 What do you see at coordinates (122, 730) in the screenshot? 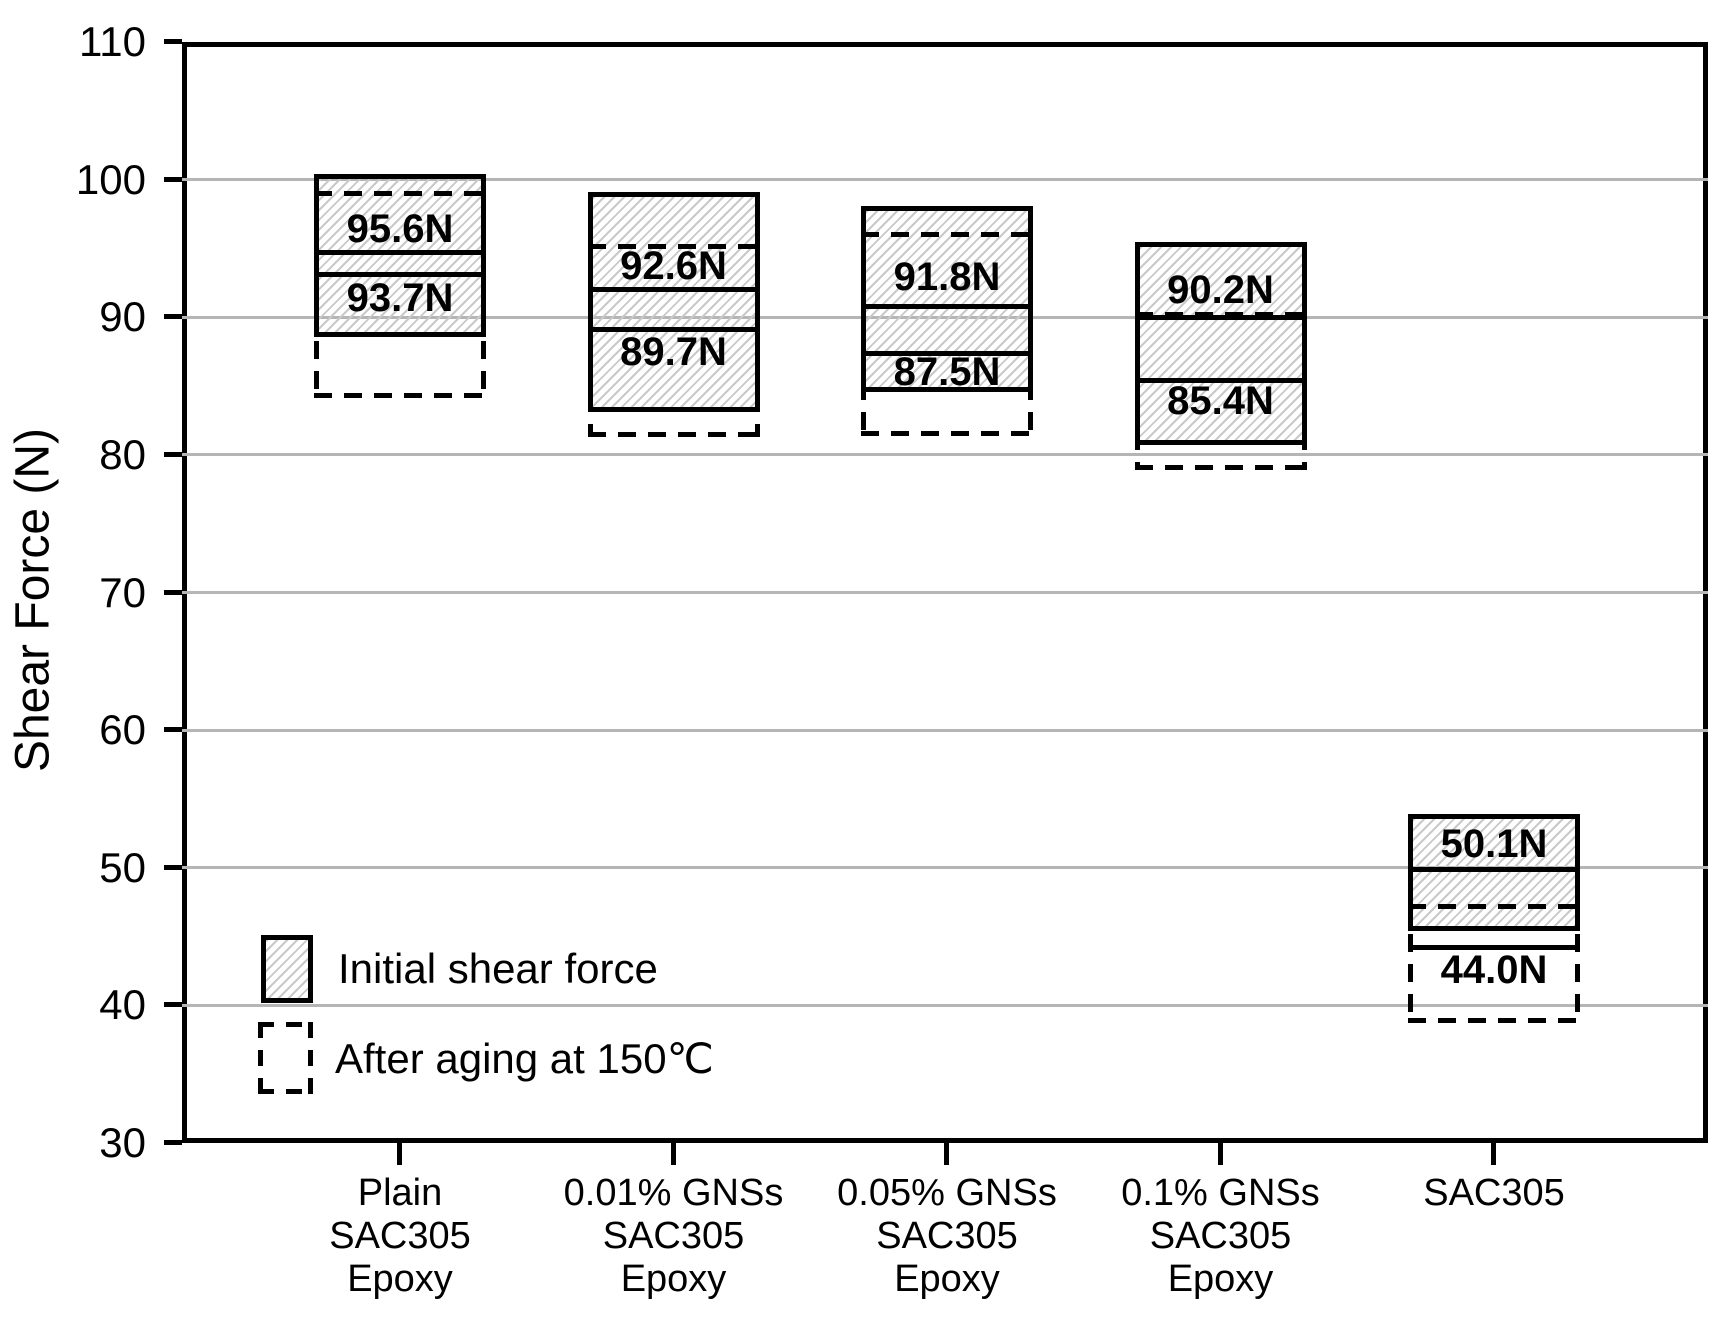
I see `y-tick-label: 60` at bounding box center [122, 730].